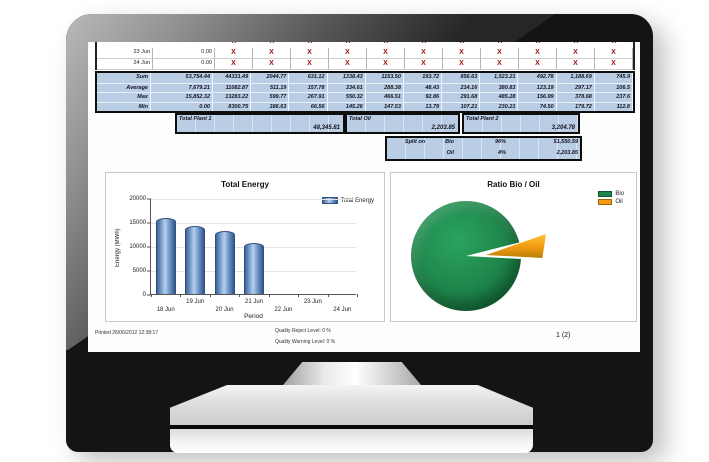 The image size is (709, 462). I want to click on pie-chart-panel: Ratio Bio / Oil Bio Oil, so click(513, 247).